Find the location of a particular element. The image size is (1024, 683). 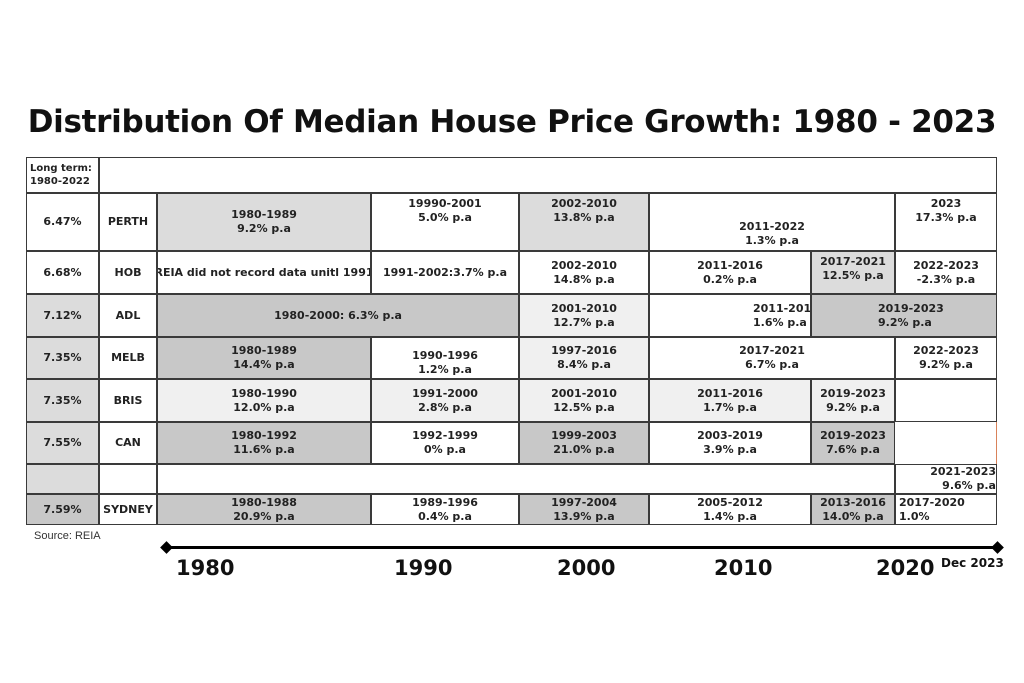

period-rate: 0% p.a is located at coordinates (445, 449).